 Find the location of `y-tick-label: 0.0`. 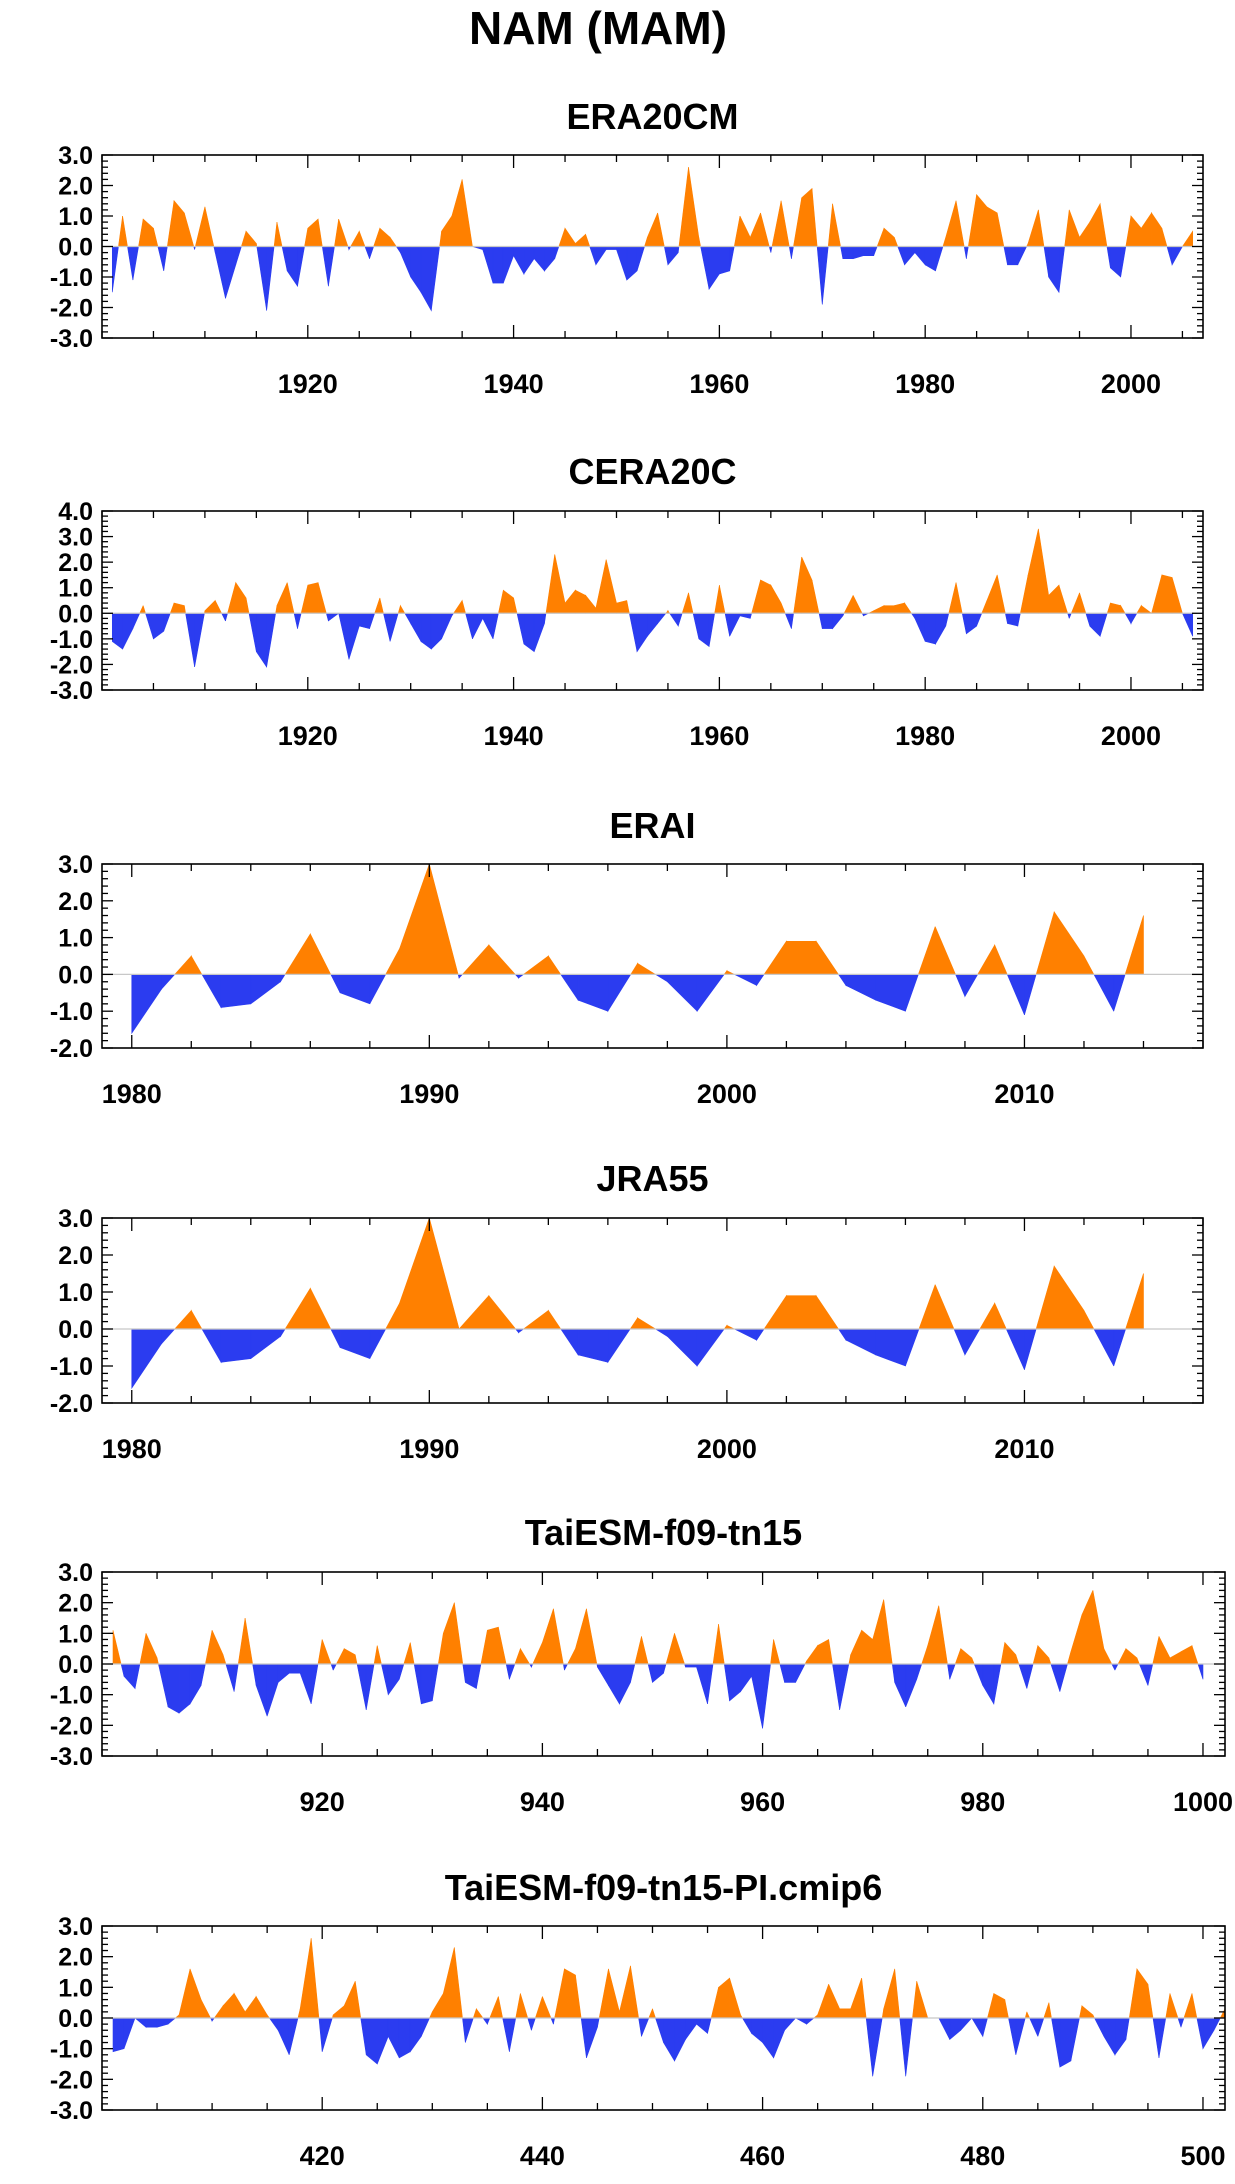

y-tick-label: 0.0 is located at coordinates (75, 1330).